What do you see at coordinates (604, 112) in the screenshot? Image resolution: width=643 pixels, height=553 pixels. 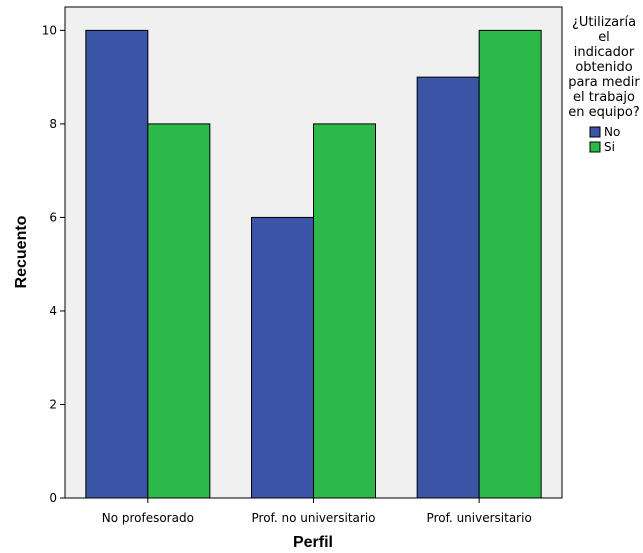 I see `legend-title-line: en equipo?` at bounding box center [604, 112].